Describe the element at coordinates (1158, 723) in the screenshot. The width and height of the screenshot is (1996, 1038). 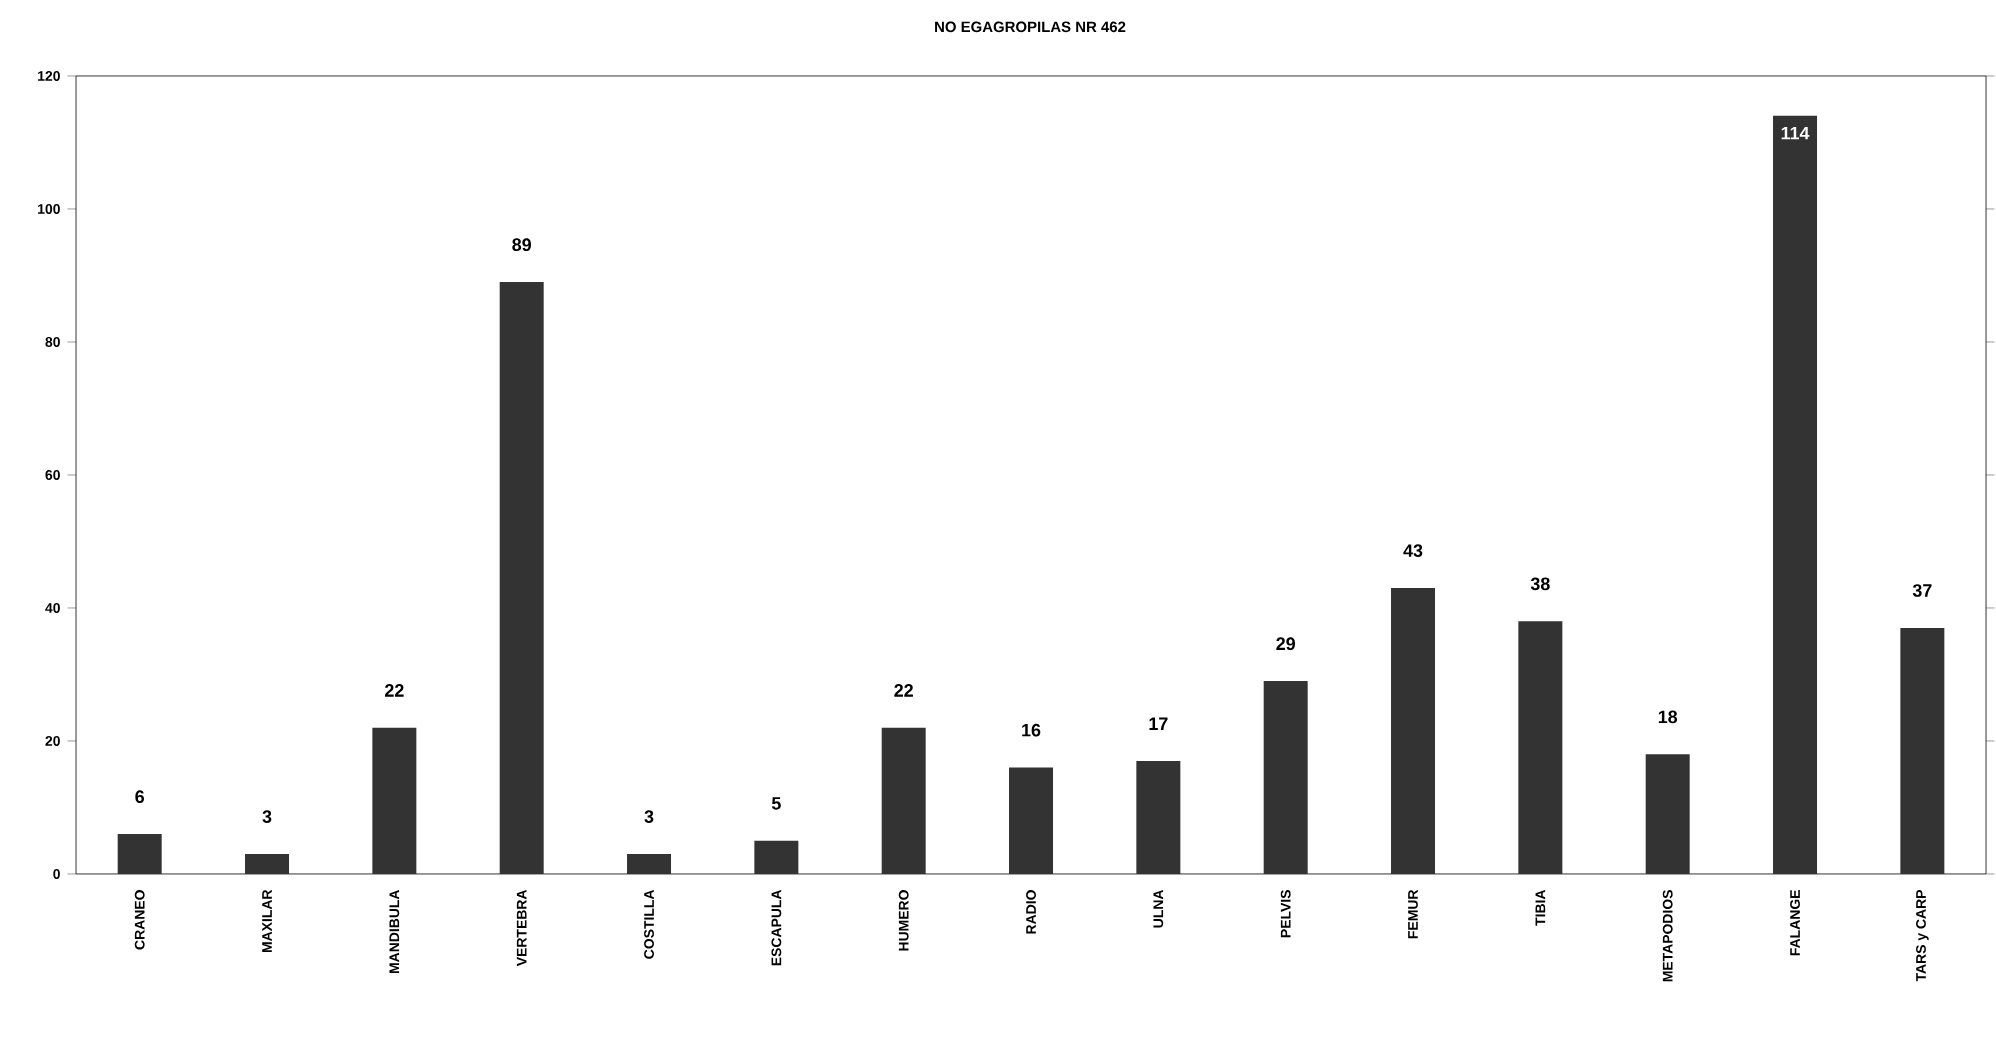
I see `data-label: 17` at that location.